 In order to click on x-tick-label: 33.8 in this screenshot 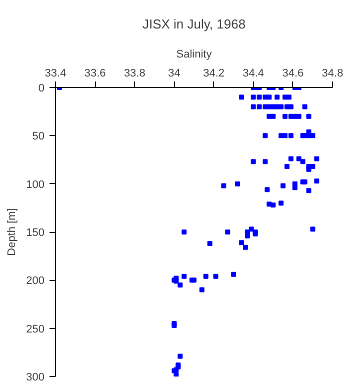, I will do `click(135, 74)`.